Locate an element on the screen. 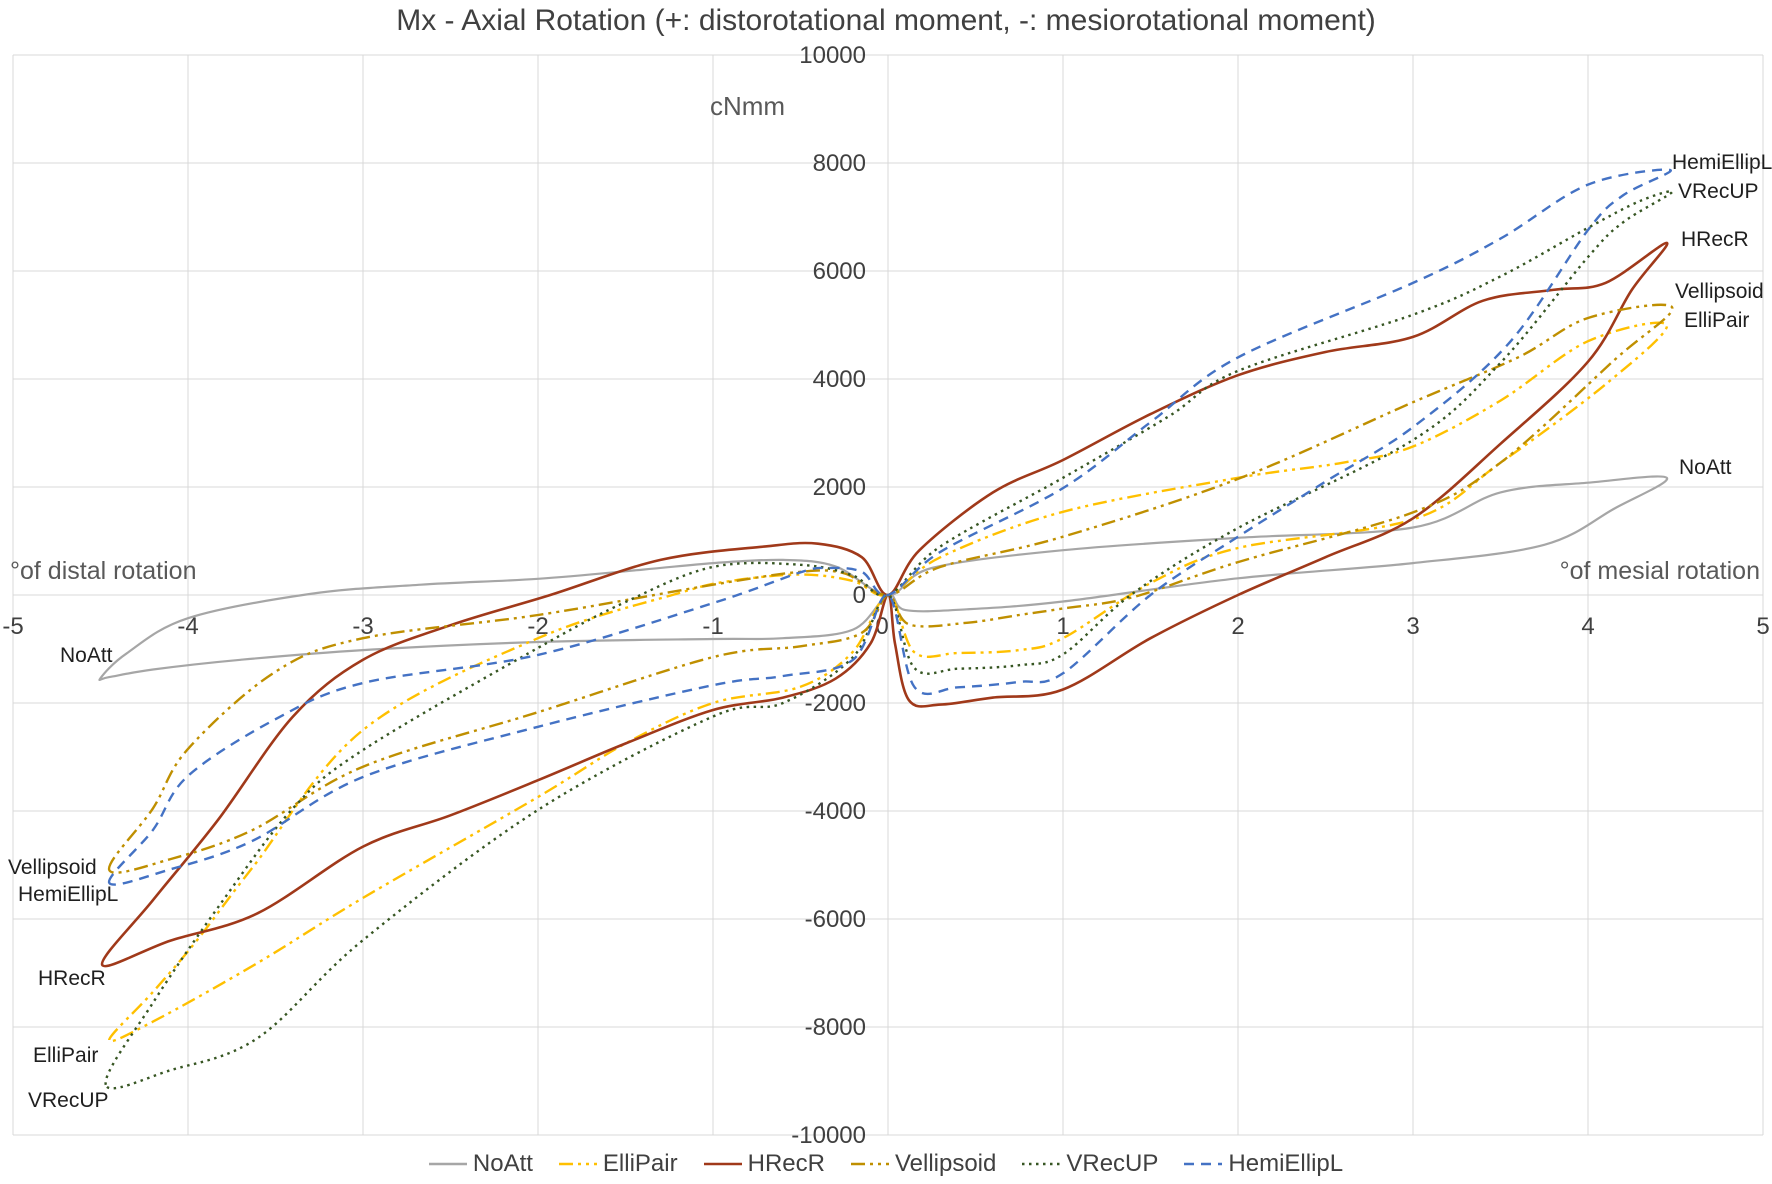 The image size is (1772, 1184). x-axis-label-mesial: °of mesial rotation is located at coordinates (1659, 571).